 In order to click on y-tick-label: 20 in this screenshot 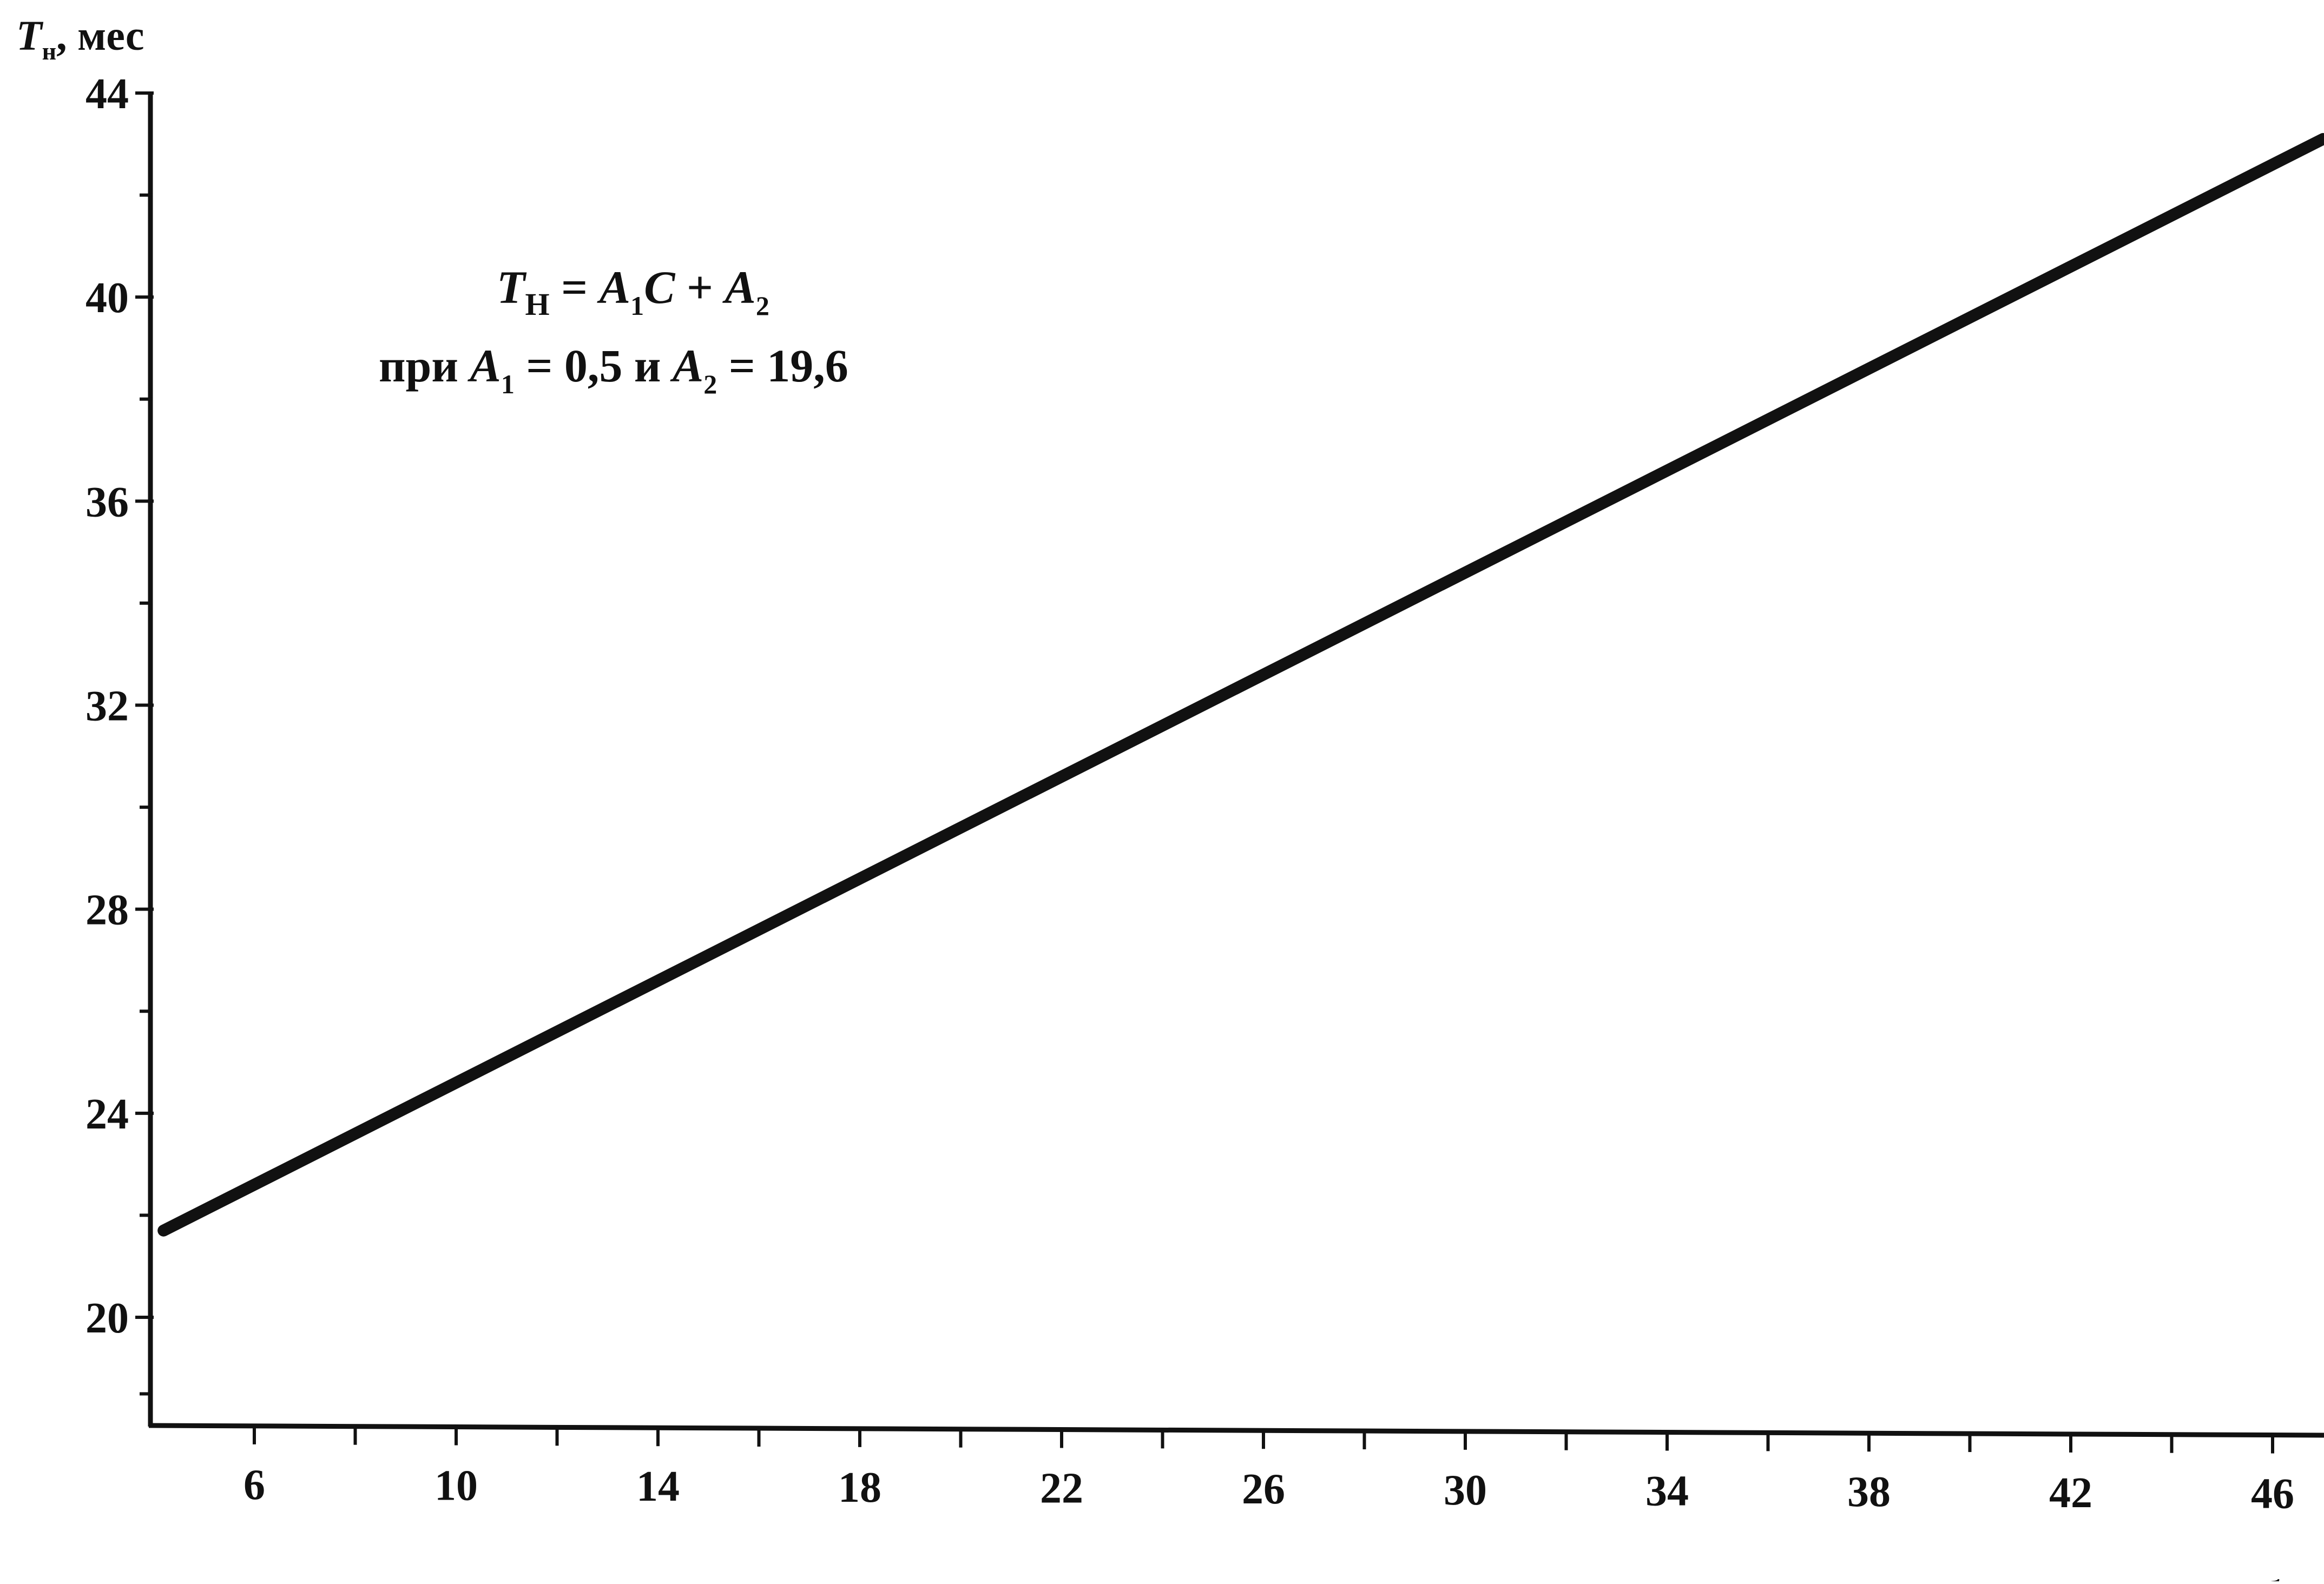, I will do `click(107, 1318)`.